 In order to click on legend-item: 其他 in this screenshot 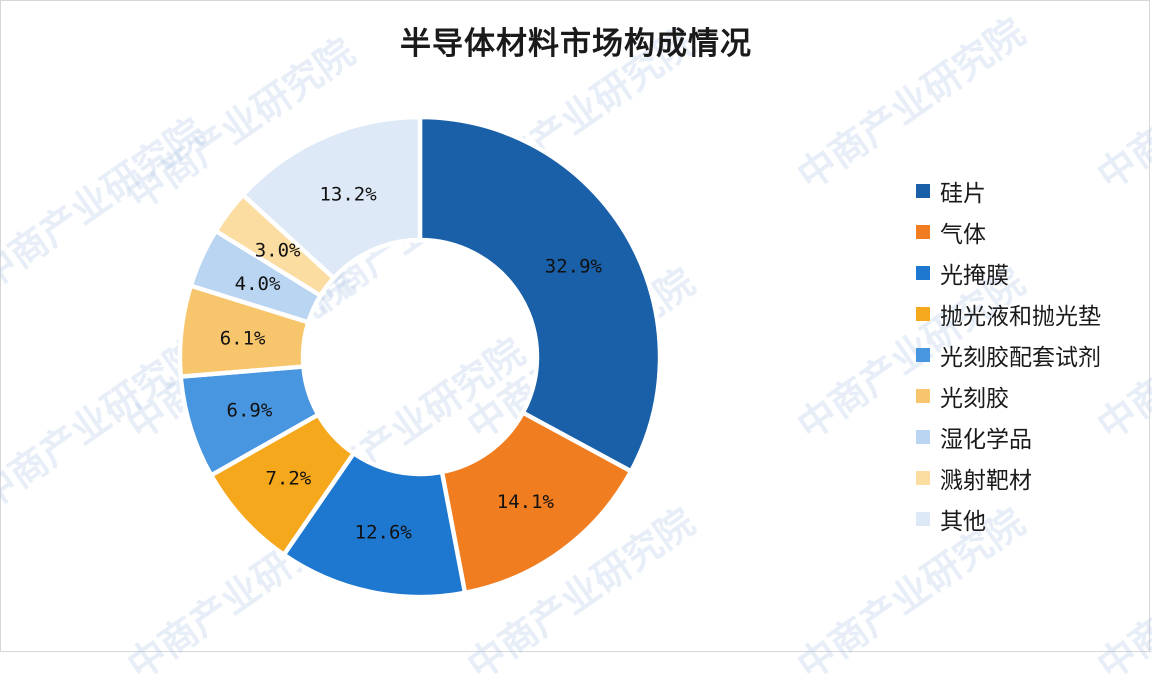, I will do `click(1008, 518)`.